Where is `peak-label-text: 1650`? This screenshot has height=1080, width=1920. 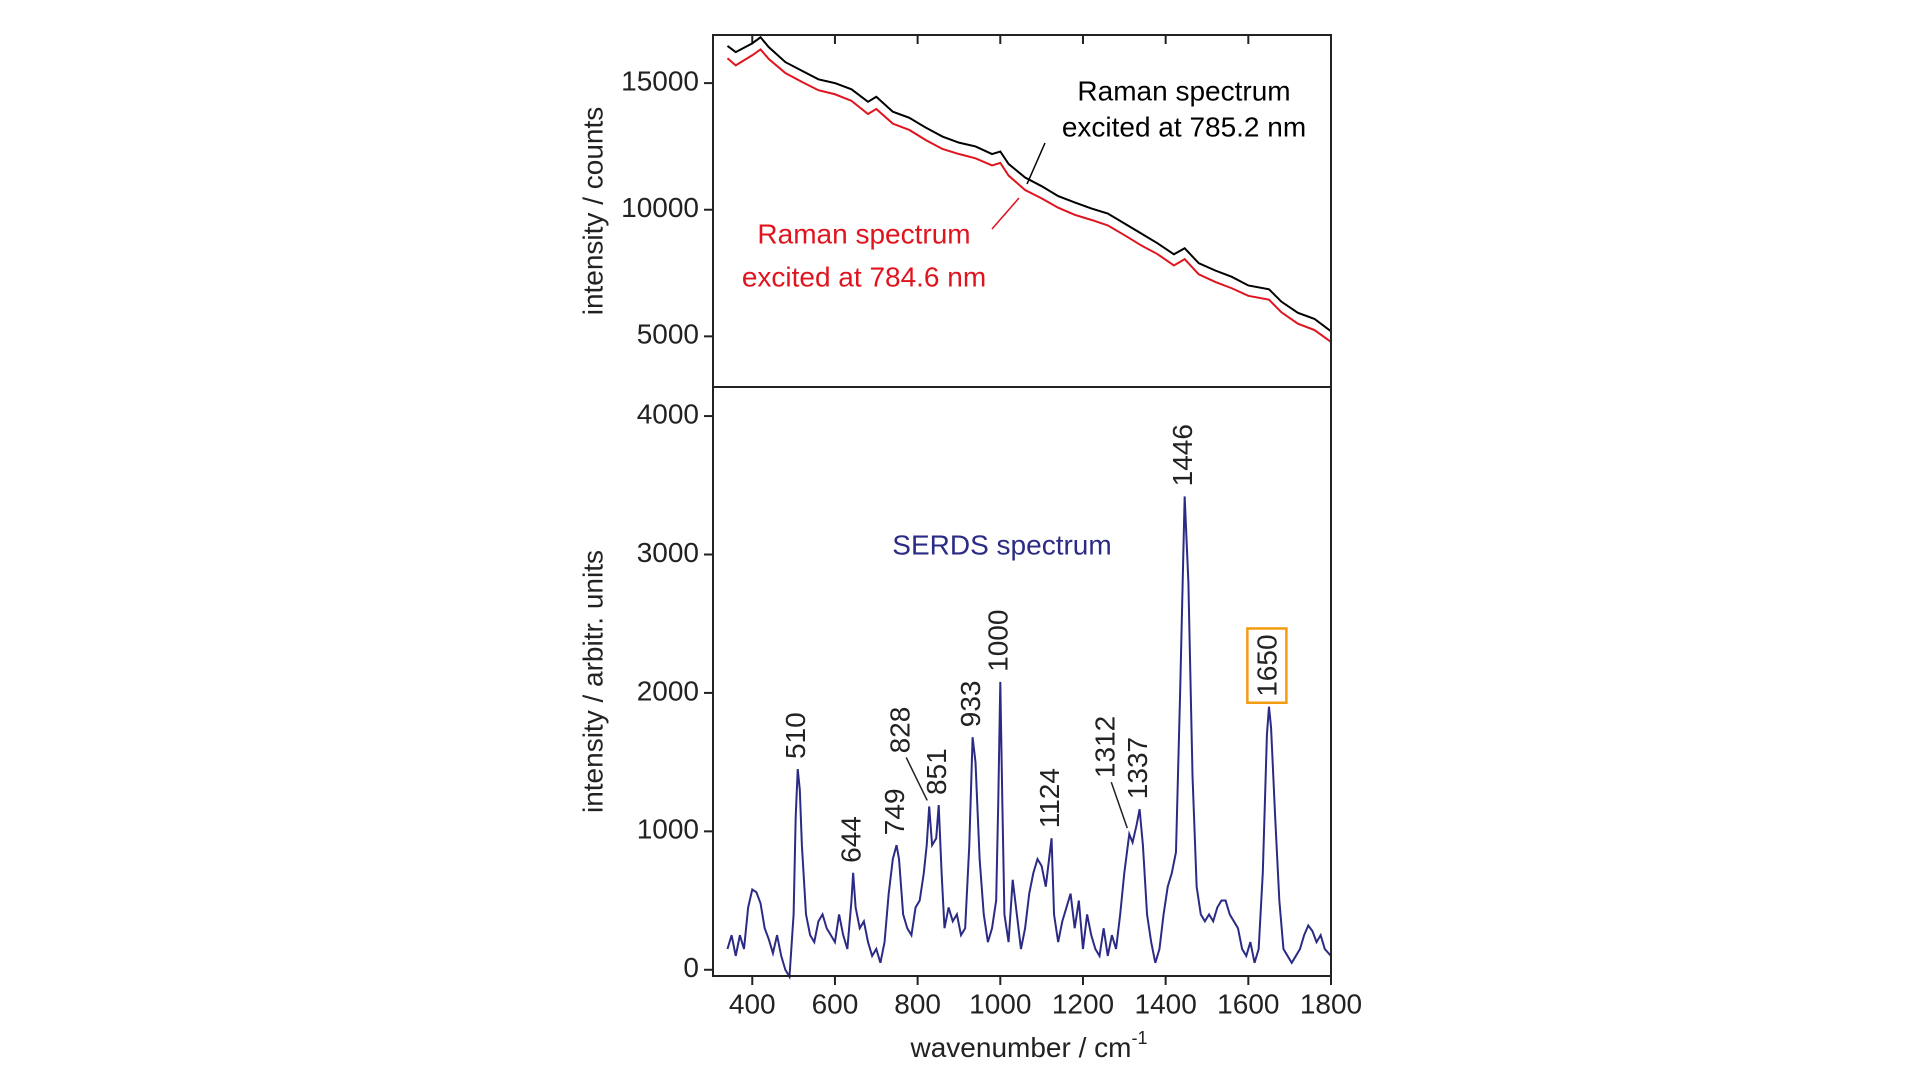 peak-label-text: 1650 is located at coordinates (1266, 665).